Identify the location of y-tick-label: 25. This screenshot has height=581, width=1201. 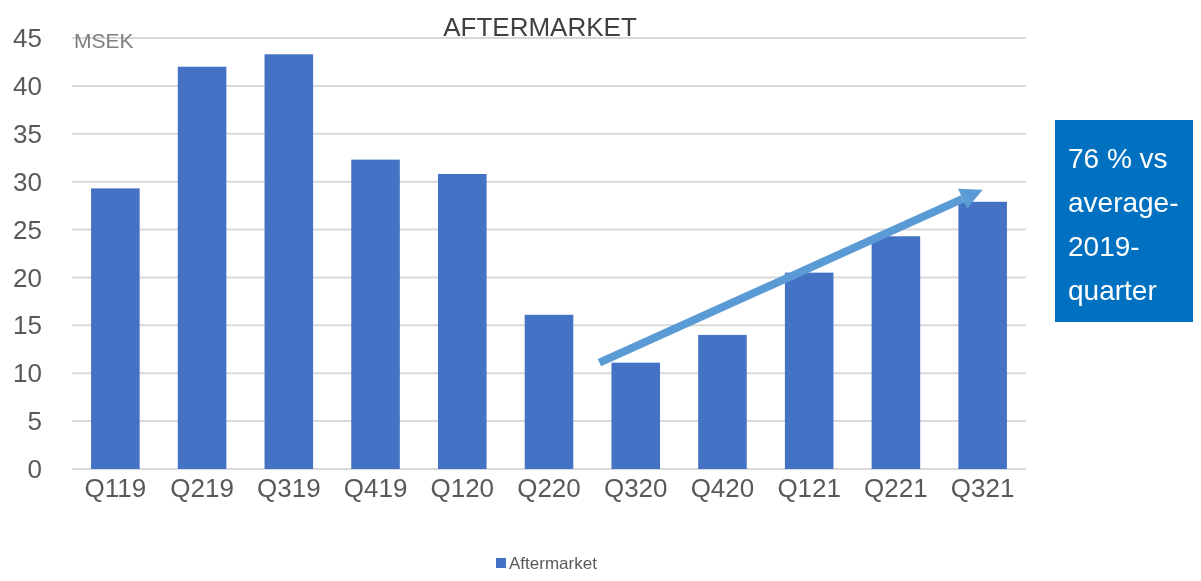
(27, 229).